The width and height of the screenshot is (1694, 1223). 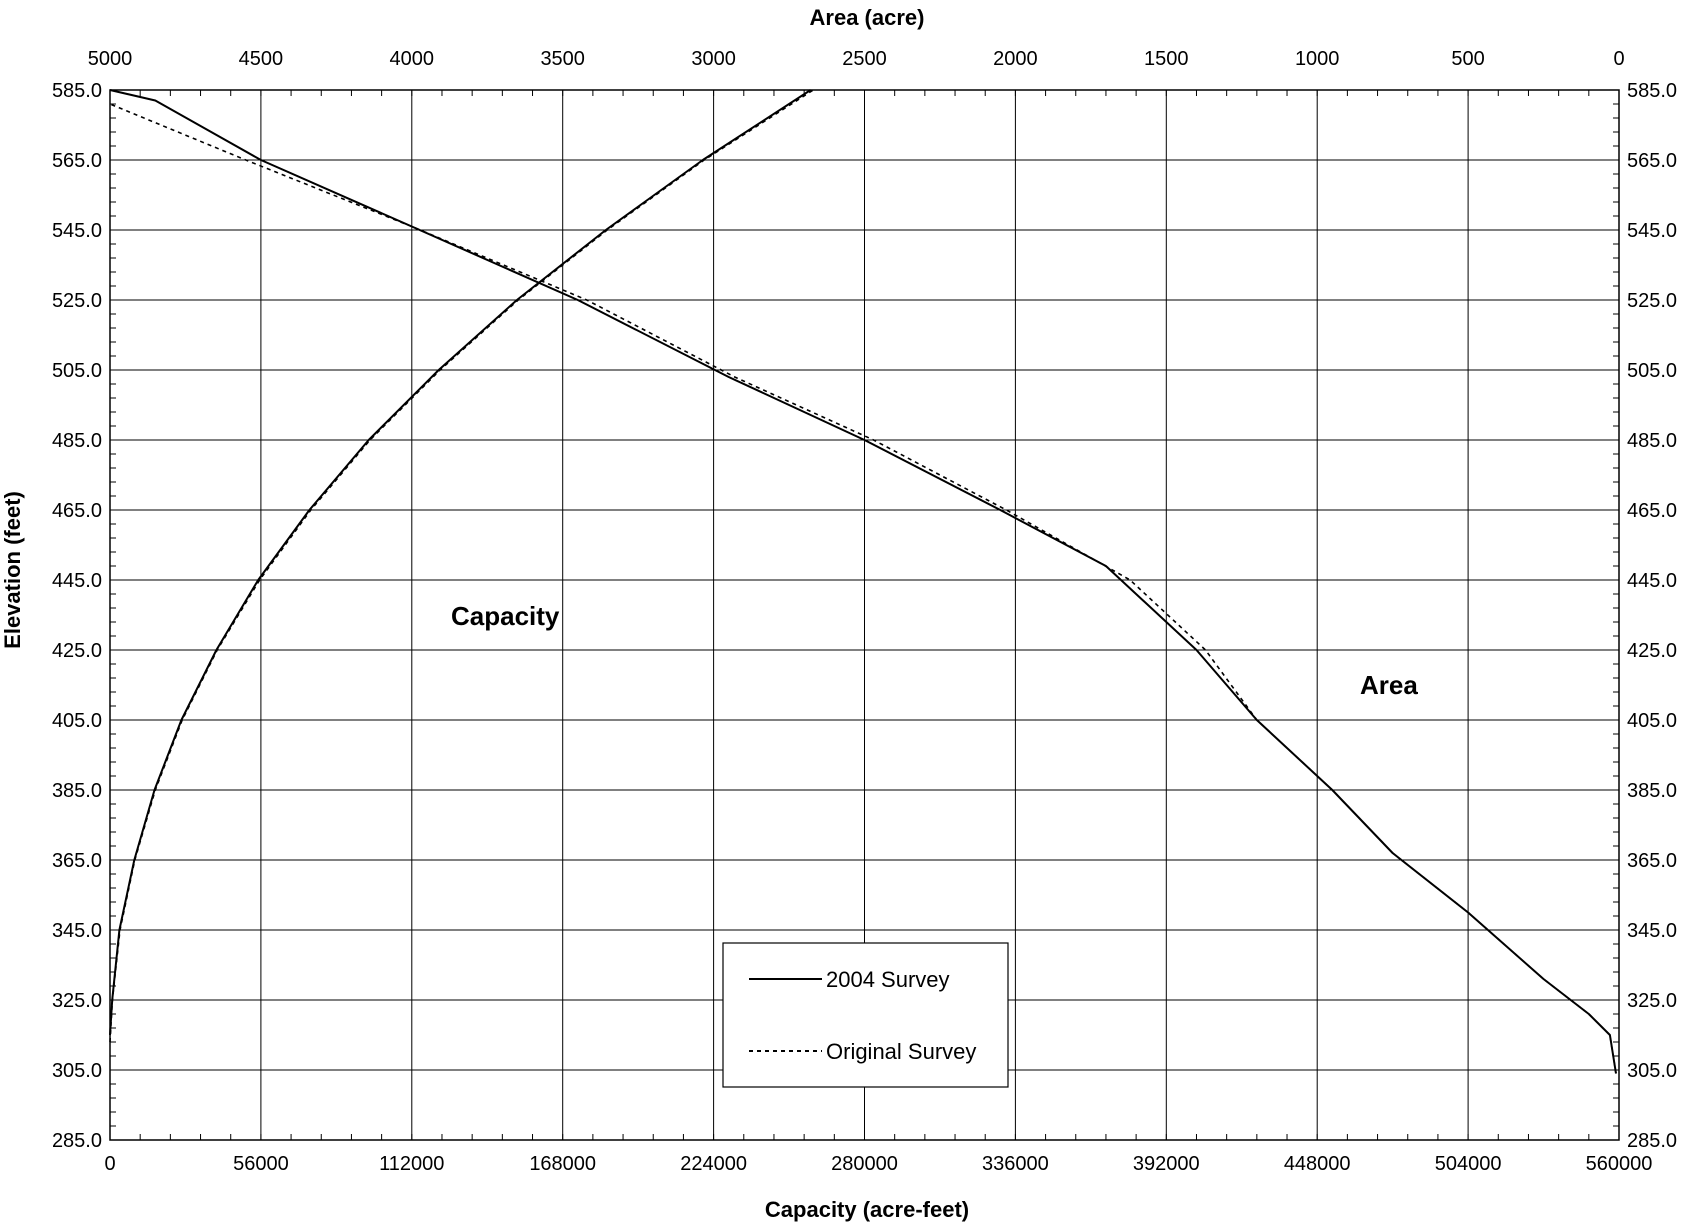 I want to click on bottom-tick-label-1: 56000, so click(x=261, y=1164).